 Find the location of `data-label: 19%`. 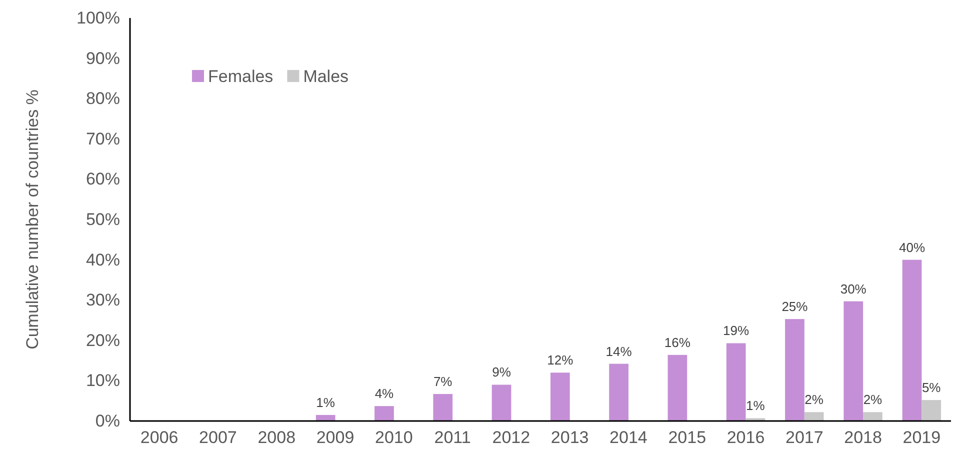

data-label: 19% is located at coordinates (736, 330).